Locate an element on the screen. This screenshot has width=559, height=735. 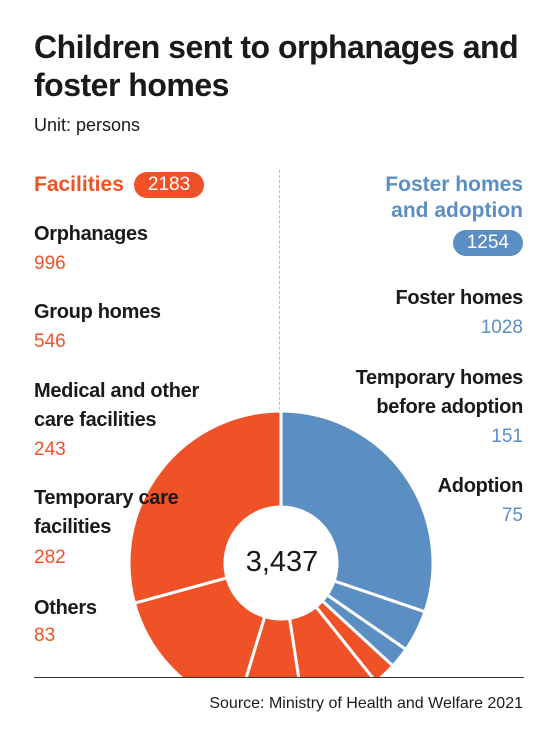
value-orphanages: 996 is located at coordinates (50, 263).